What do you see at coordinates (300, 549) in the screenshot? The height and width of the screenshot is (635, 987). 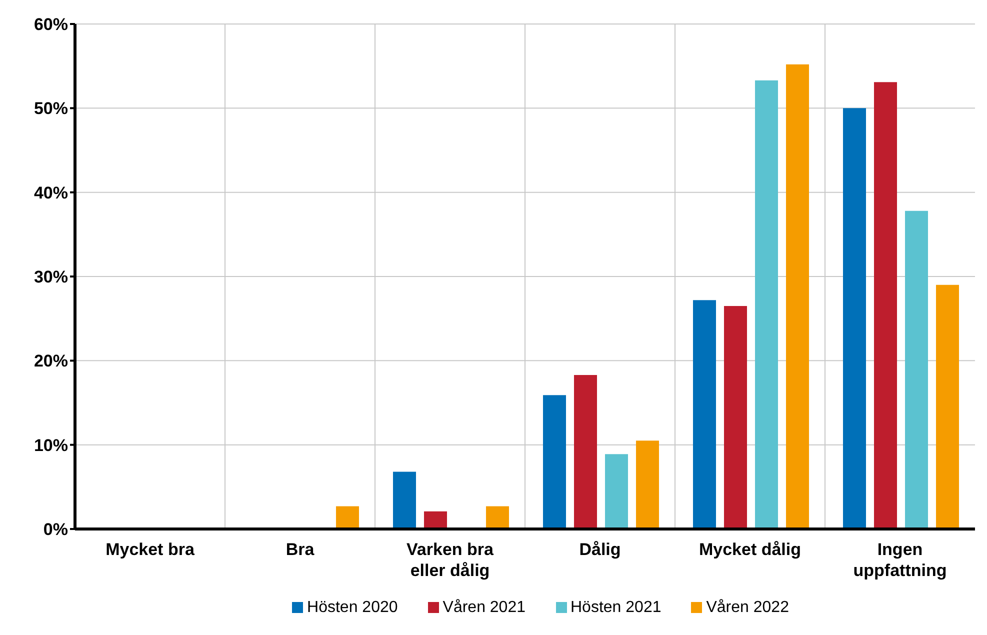 I see `x-tick-label: Bra` at bounding box center [300, 549].